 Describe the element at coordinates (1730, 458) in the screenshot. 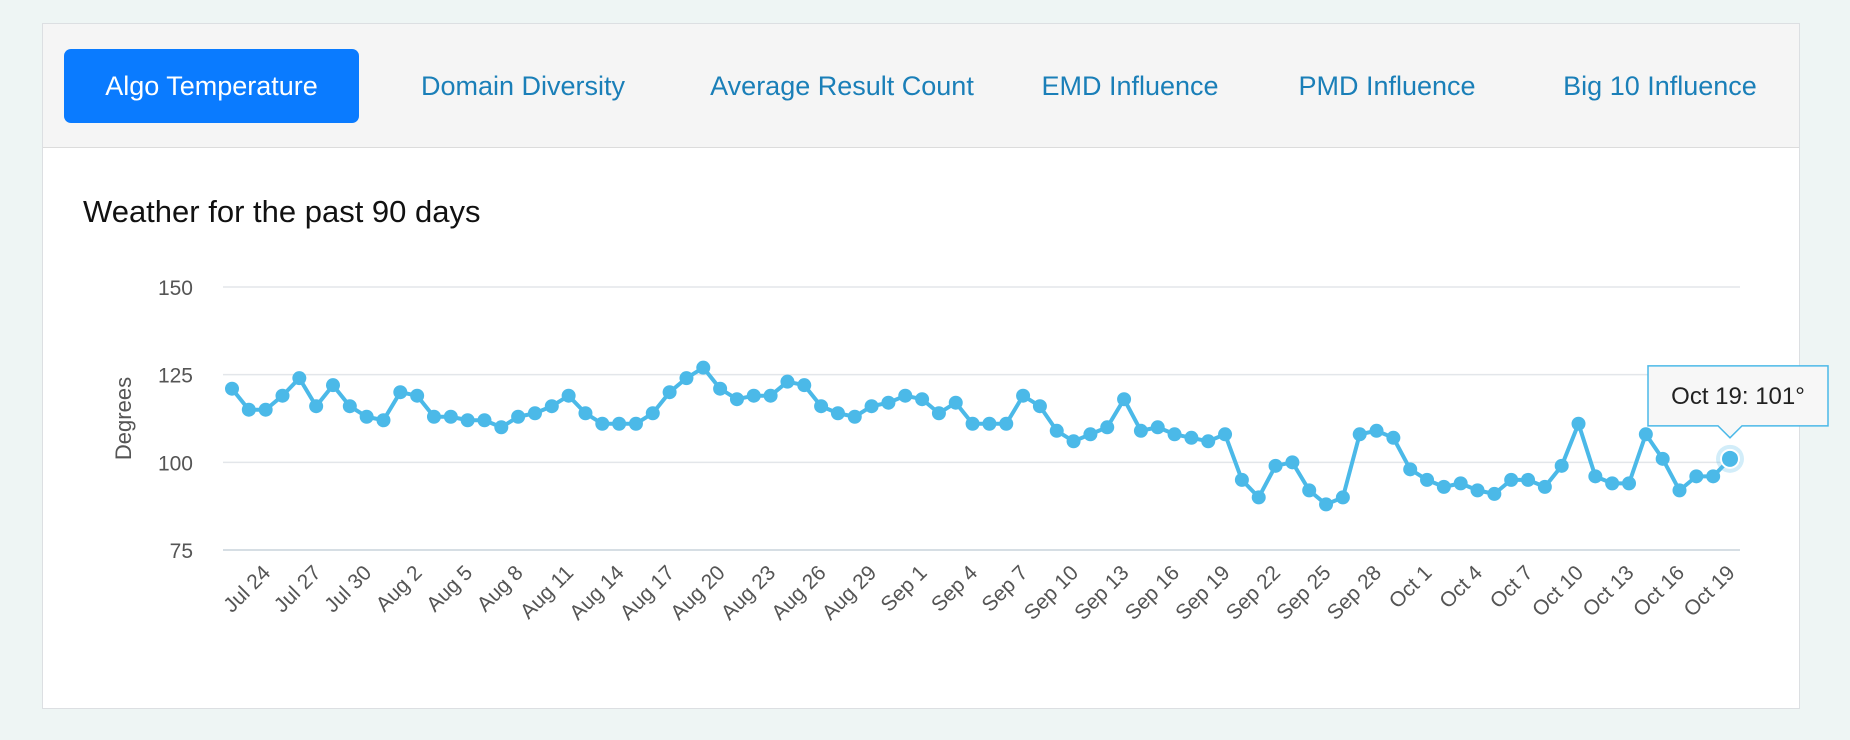

I see `highlight-point` at that location.